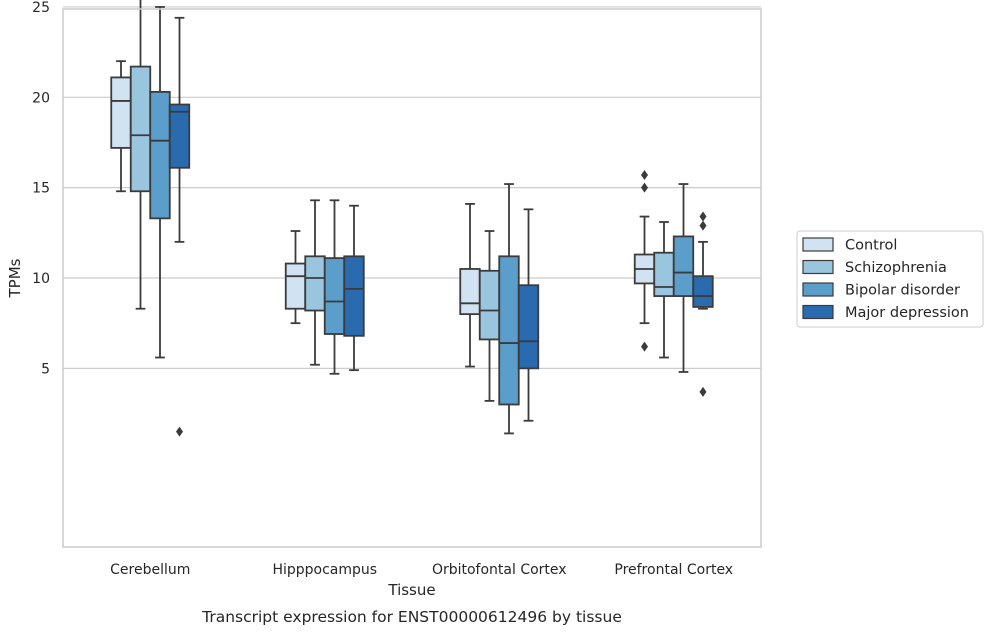 The width and height of the screenshot is (993, 634). What do you see at coordinates (45, 369) in the screenshot?
I see `y-tick-label: 5` at bounding box center [45, 369].